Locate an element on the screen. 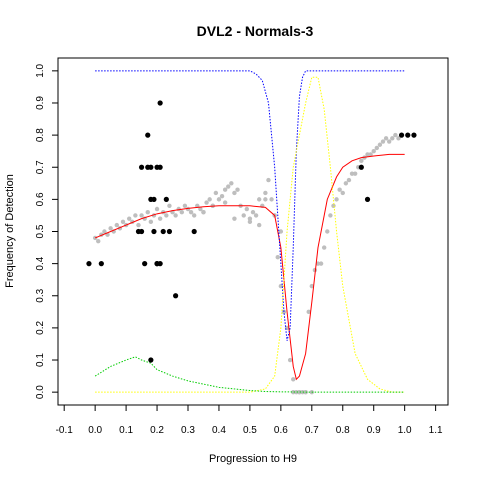 Image resolution: width=480 pixels, height=480 pixels. x-tick-label: 1.0 is located at coordinates (405, 430).